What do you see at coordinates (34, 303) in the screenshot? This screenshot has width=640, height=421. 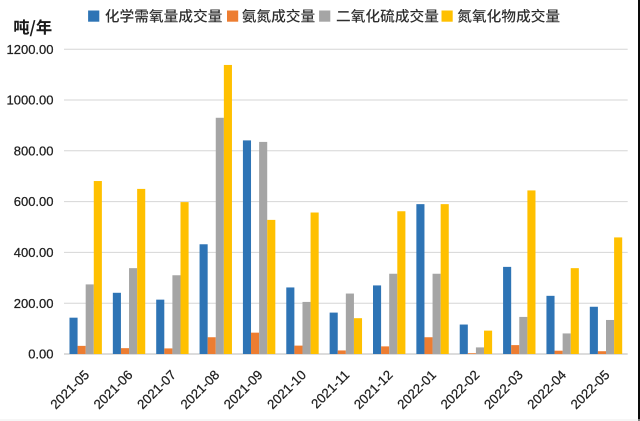 I see `svg-text: 200.00` at bounding box center [34, 303].